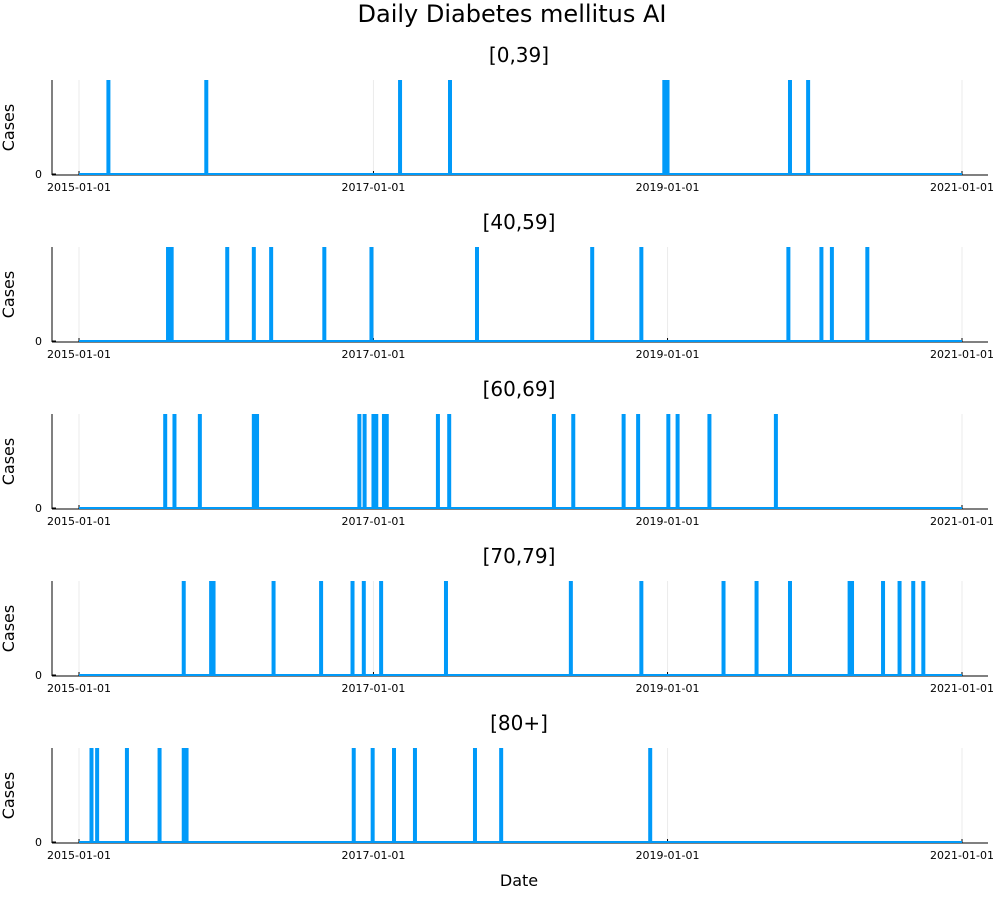  What do you see at coordinates (519, 880) in the screenshot?
I see `x-axis-label: Date` at bounding box center [519, 880].